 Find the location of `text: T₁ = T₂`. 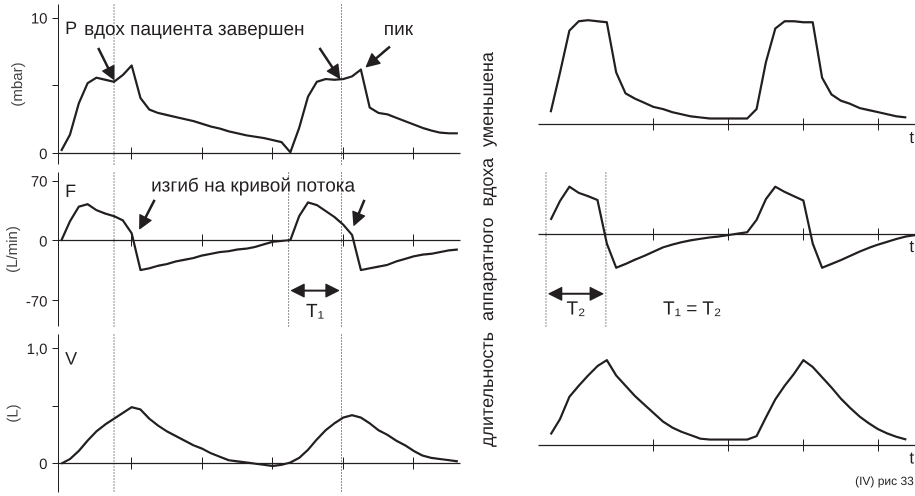

text: T₁ = T₂ is located at coordinates (692, 309).